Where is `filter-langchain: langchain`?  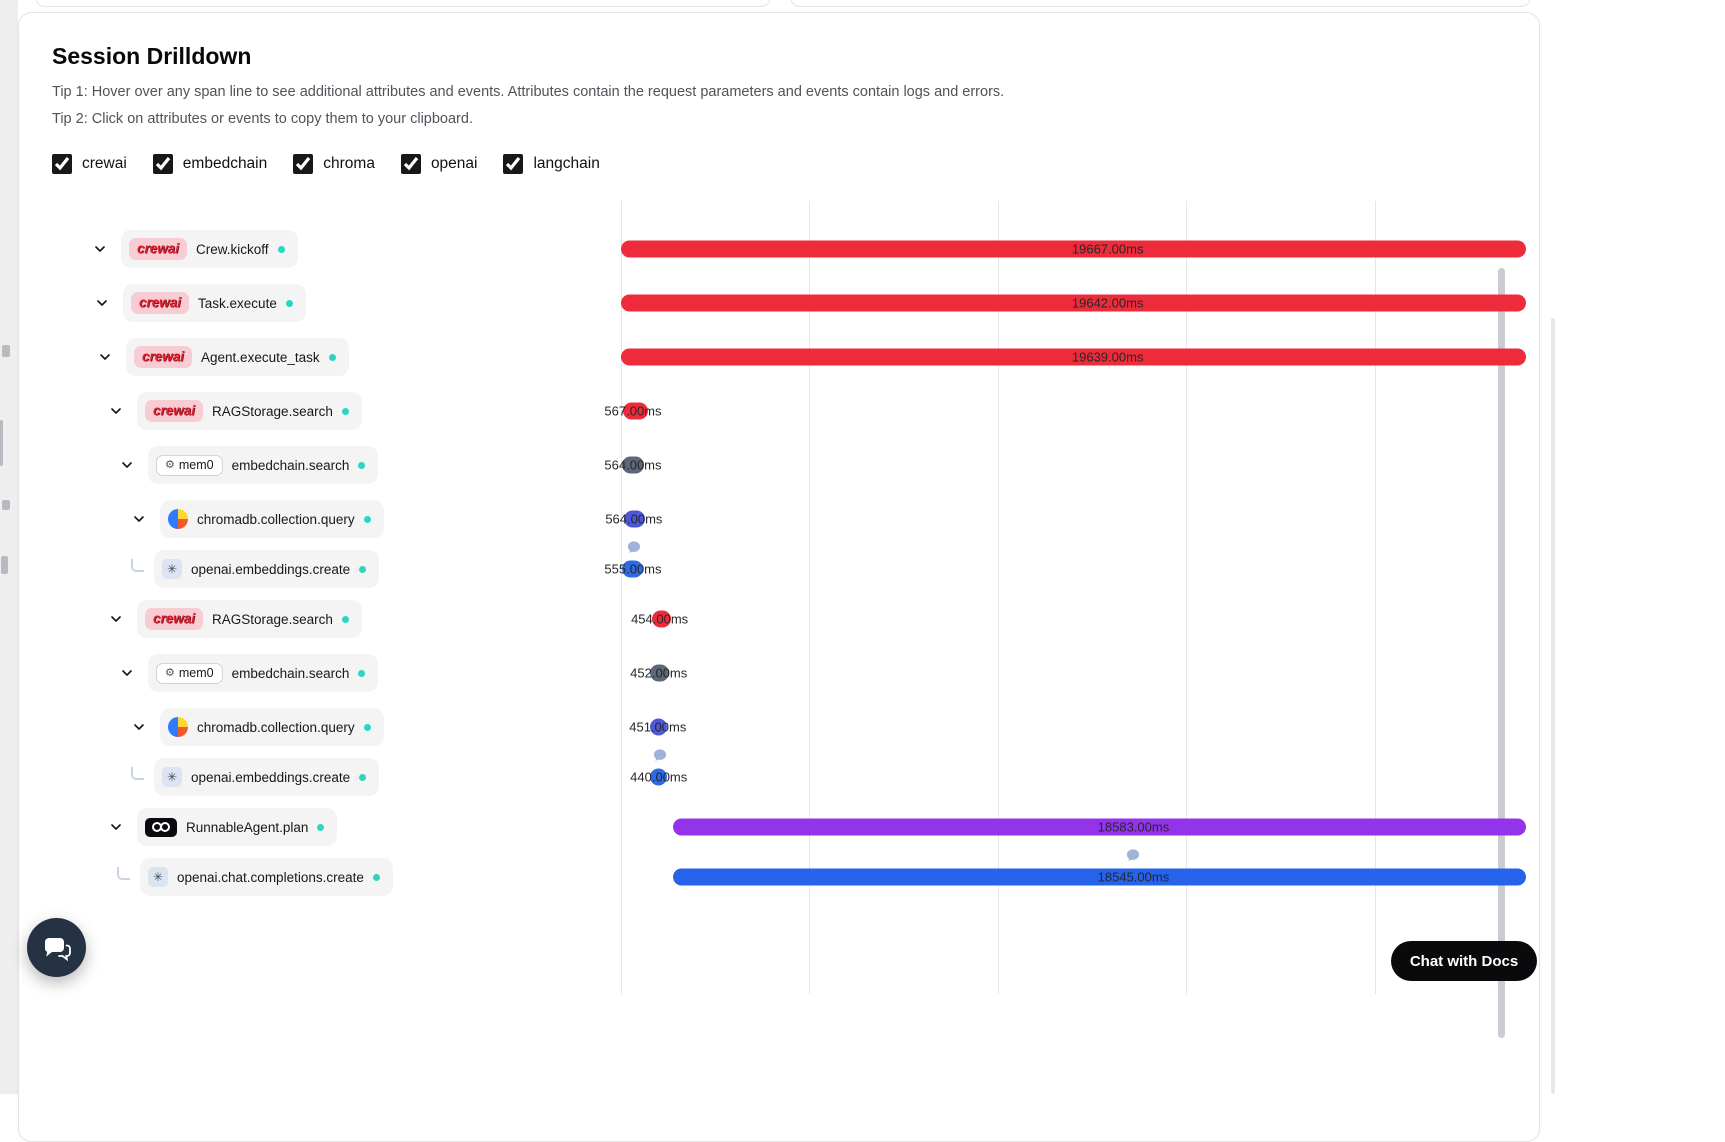
filter-langchain: langchain is located at coordinates (551, 164).